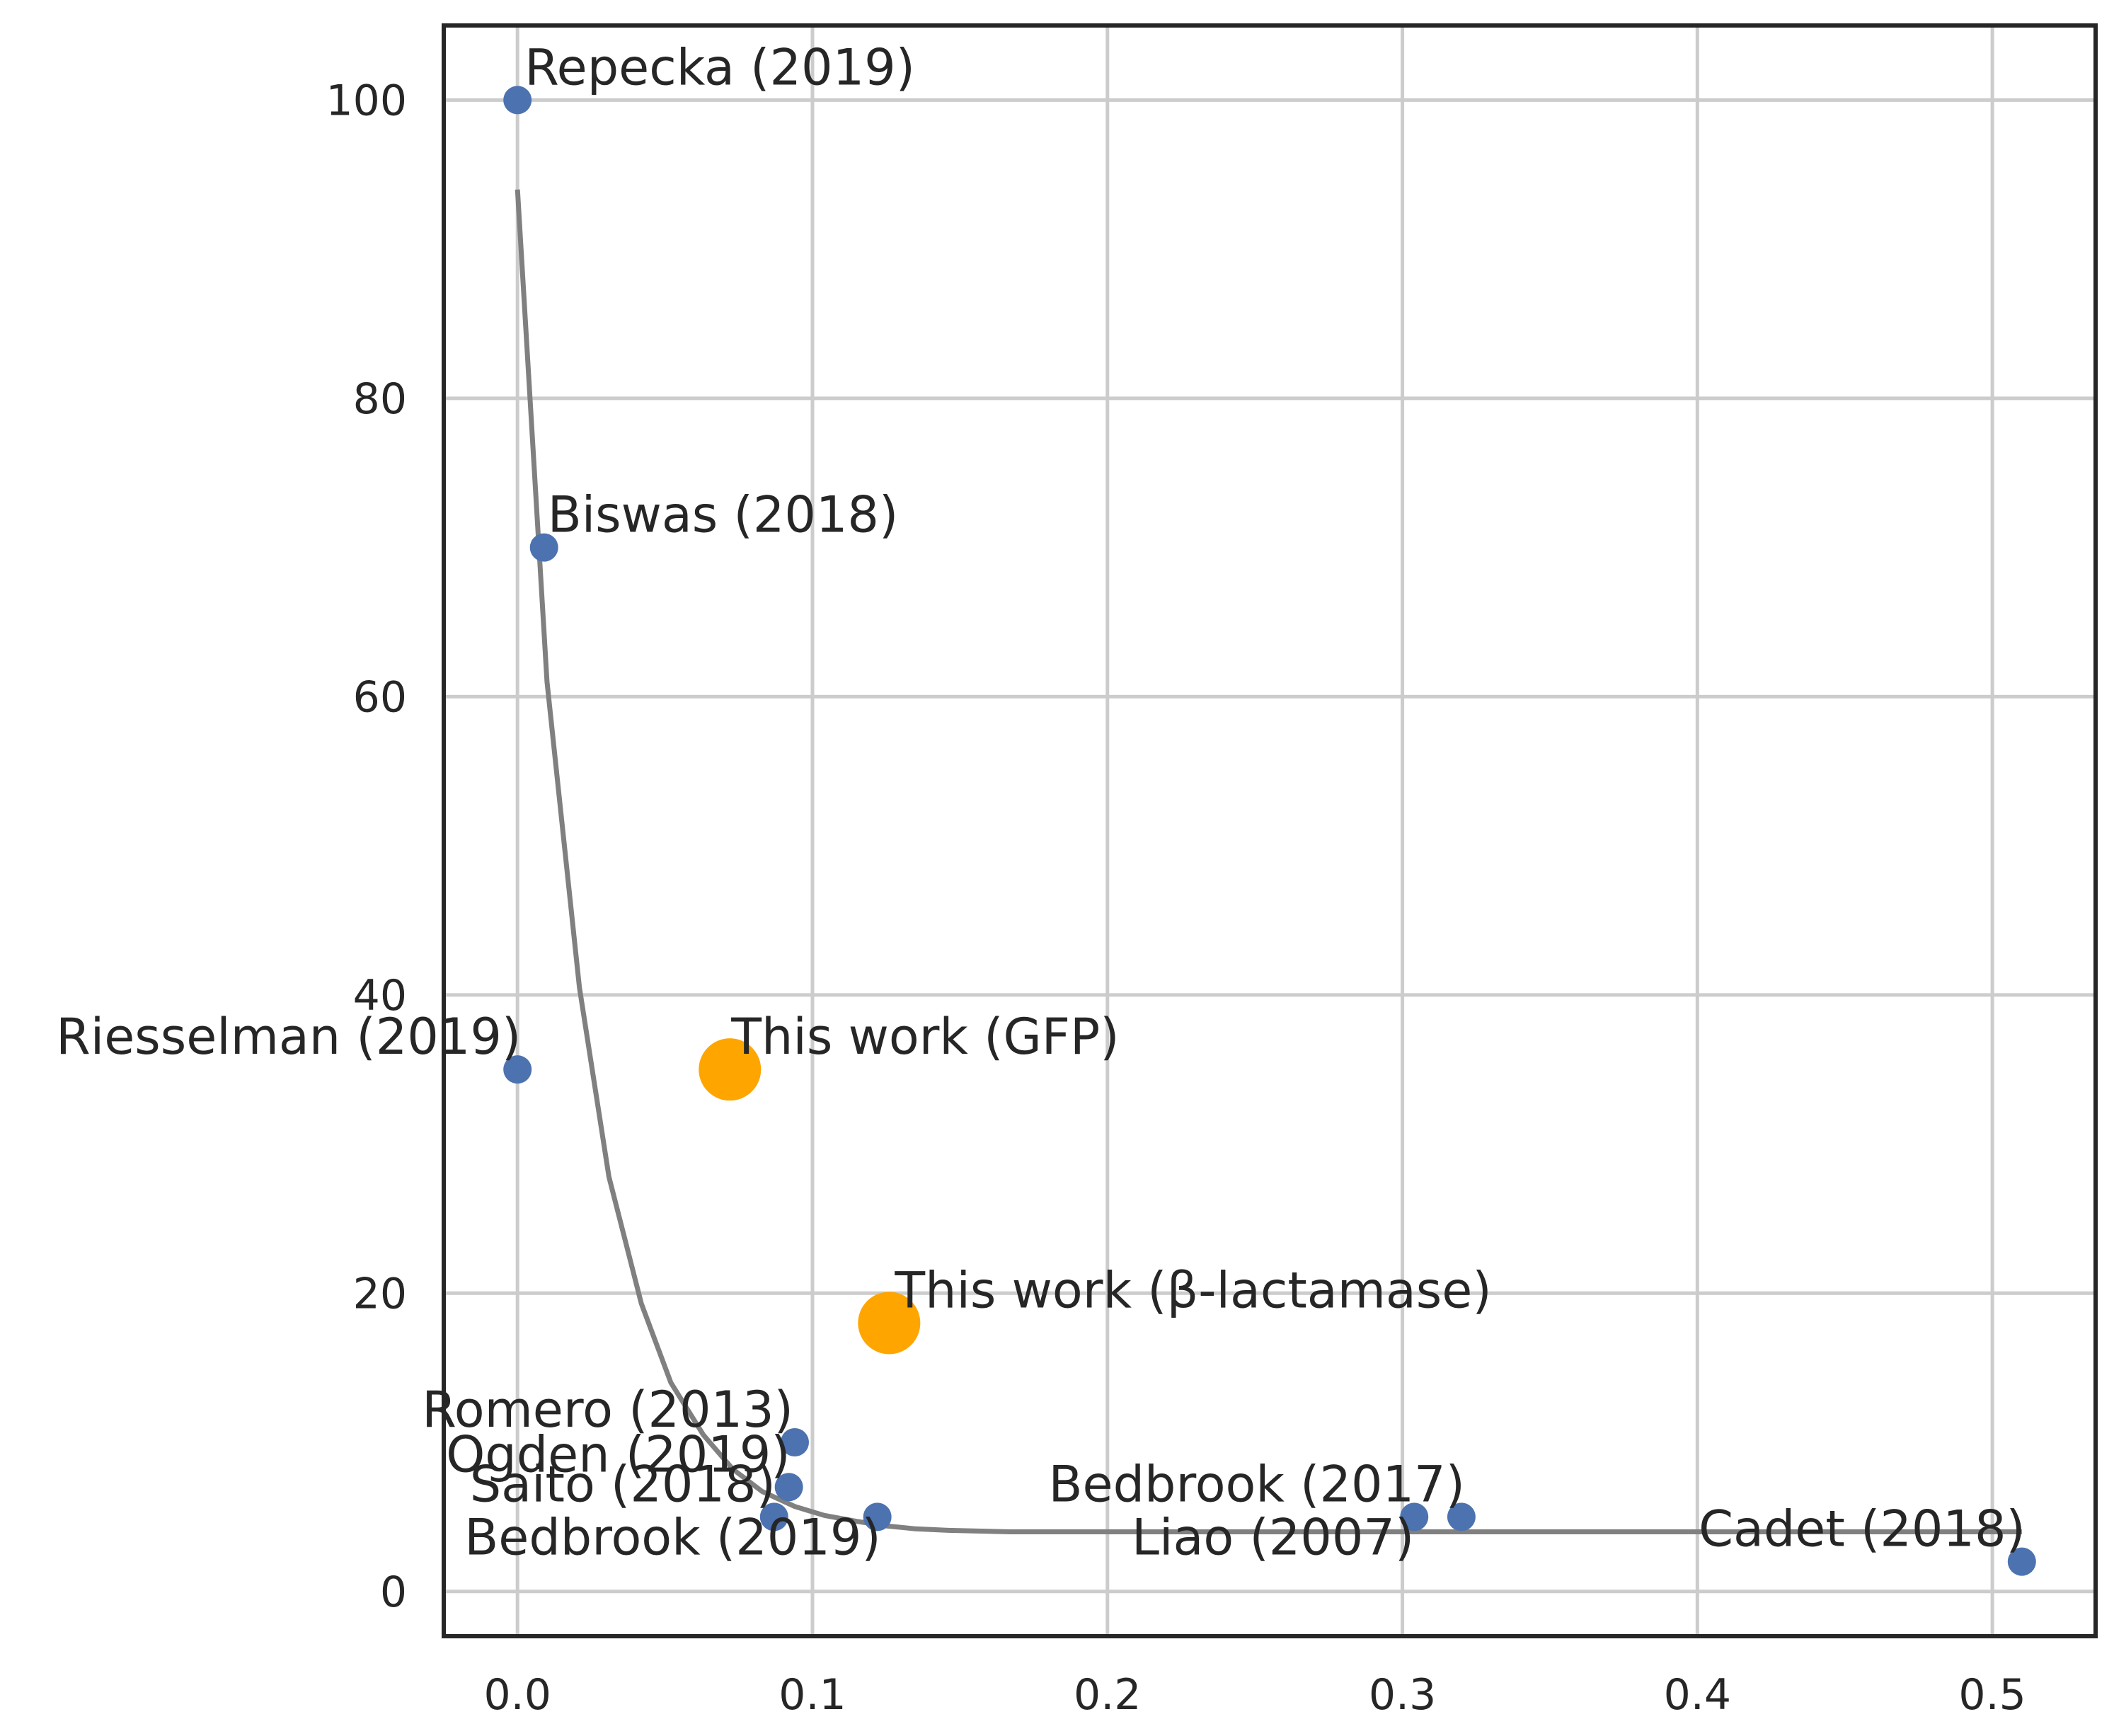 This screenshot has width=2114, height=1736. I want to click on label-this-work-lactamase: This work (β-lactamase), so click(1192, 1290).